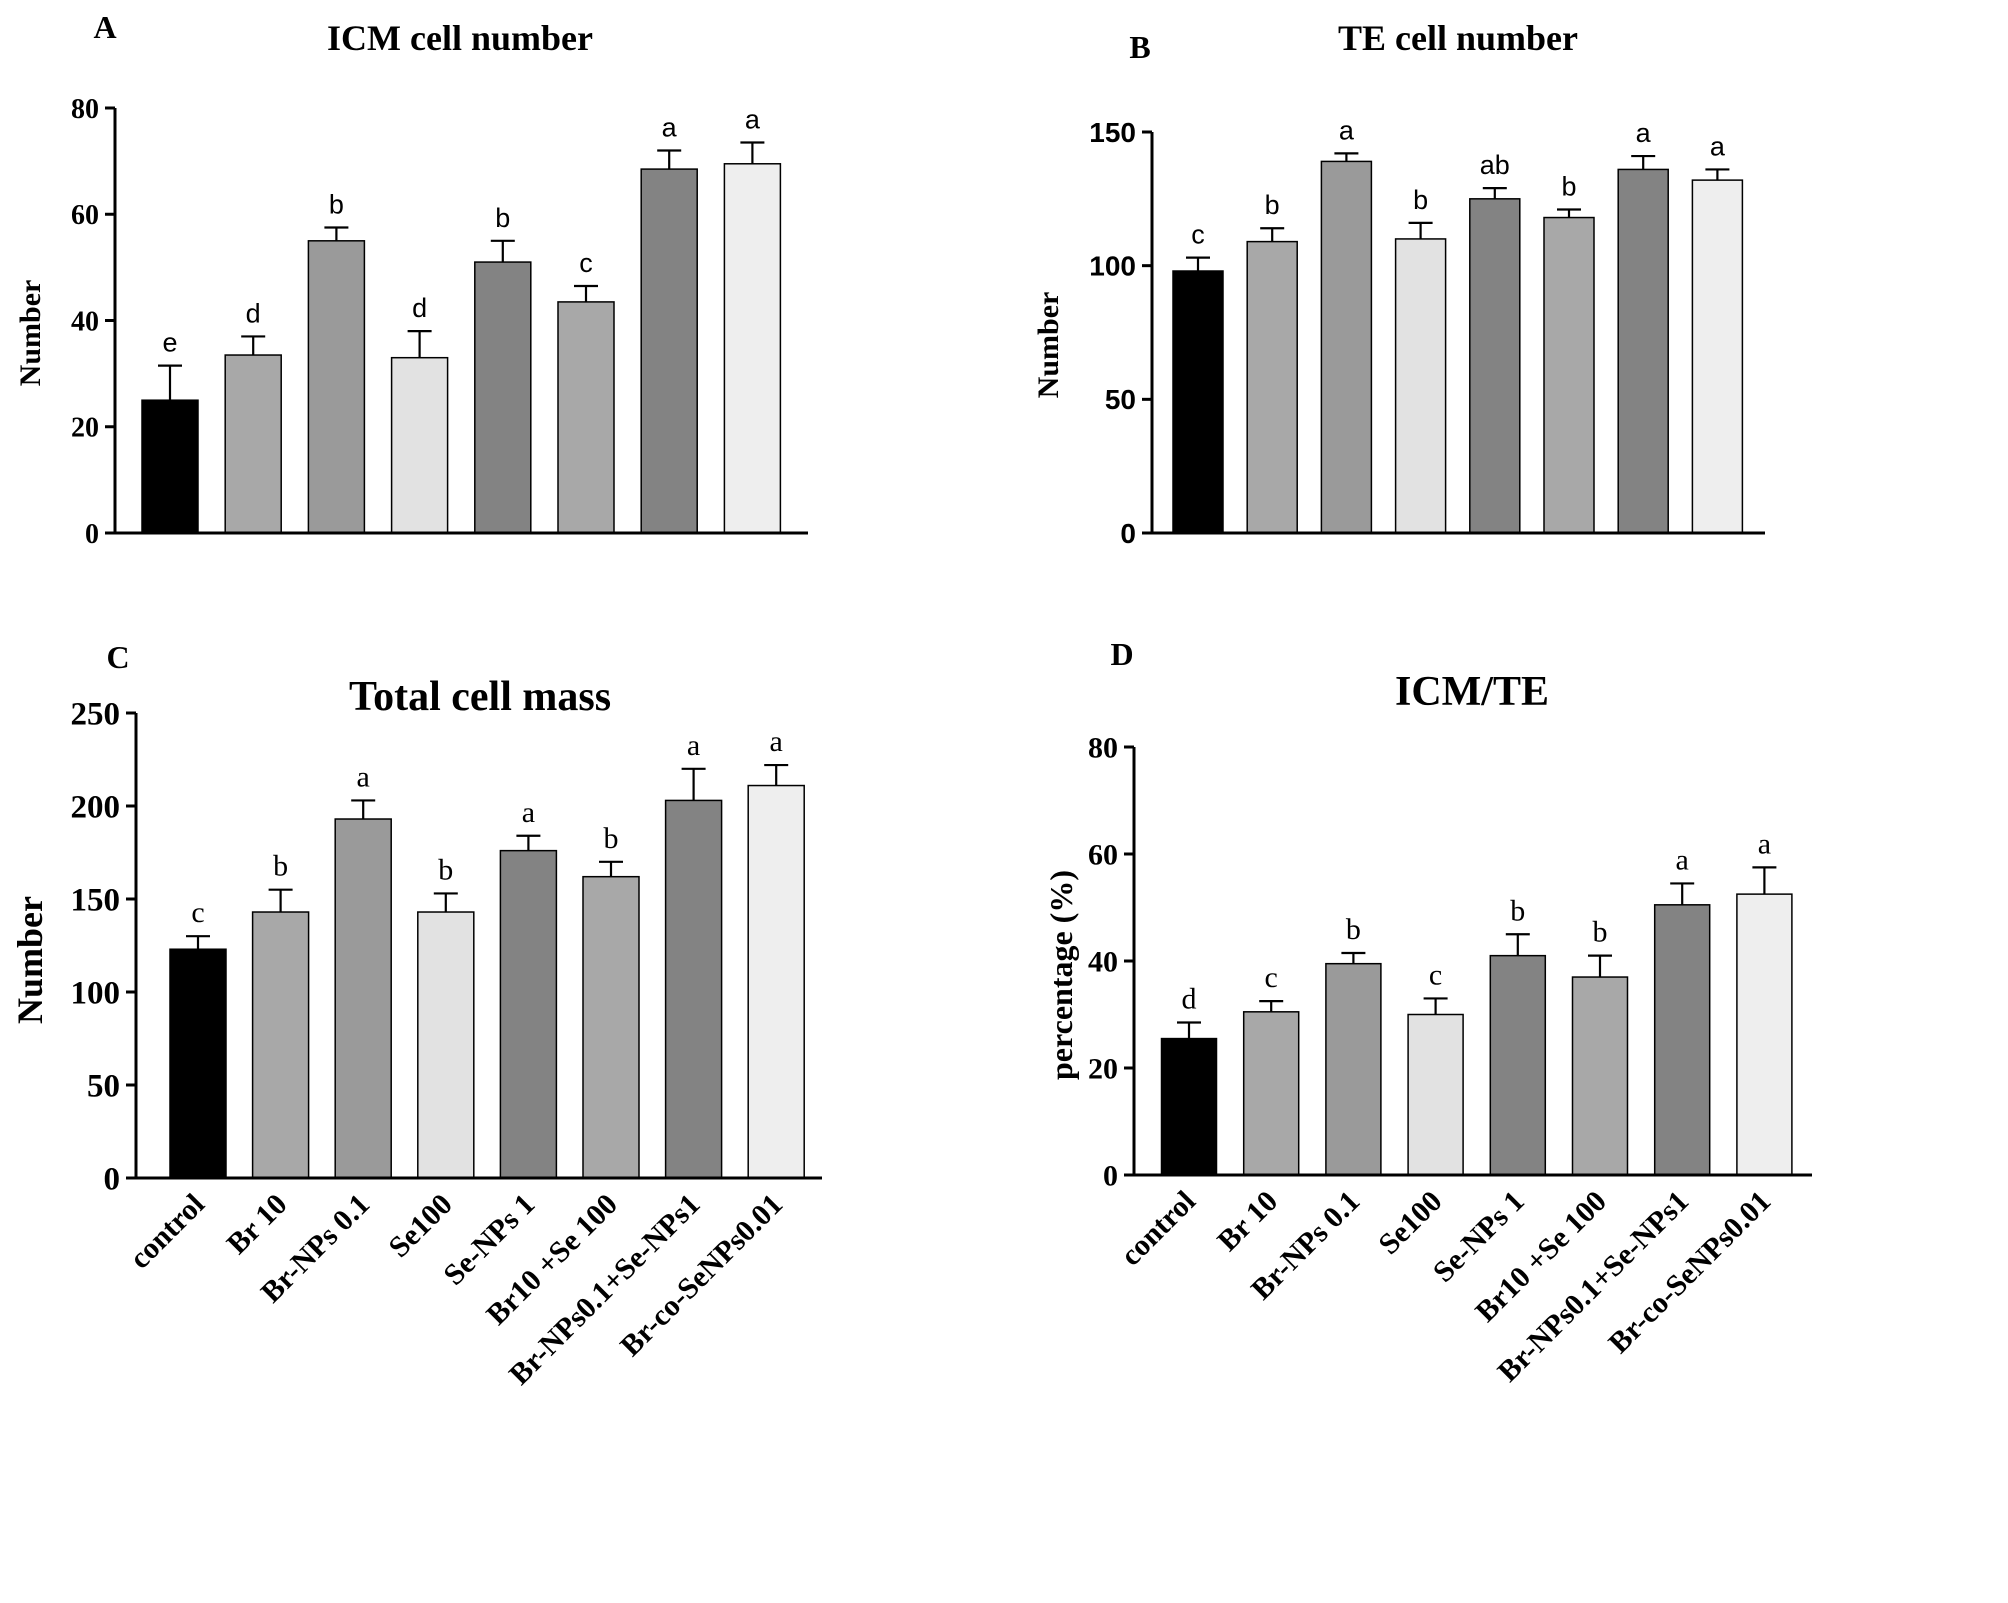 This screenshot has width=2008, height=1603. What do you see at coordinates (117, 657) in the screenshot?
I see `panel-letter: C` at bounding box center [117, 657].